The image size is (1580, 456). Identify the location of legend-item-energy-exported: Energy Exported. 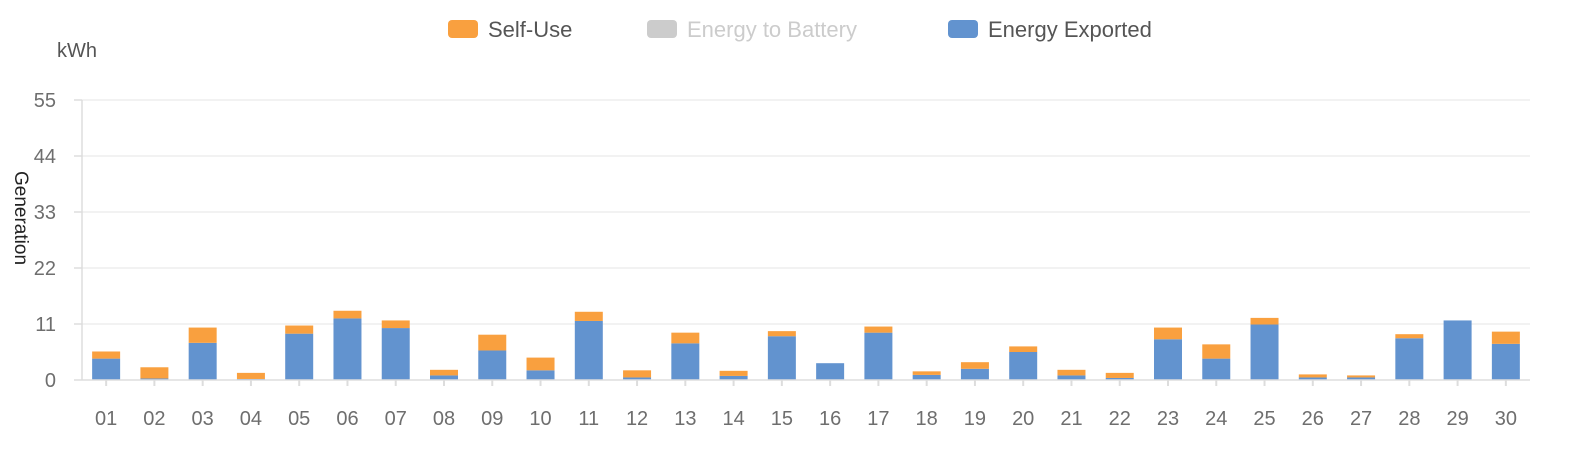
(1050, 29).